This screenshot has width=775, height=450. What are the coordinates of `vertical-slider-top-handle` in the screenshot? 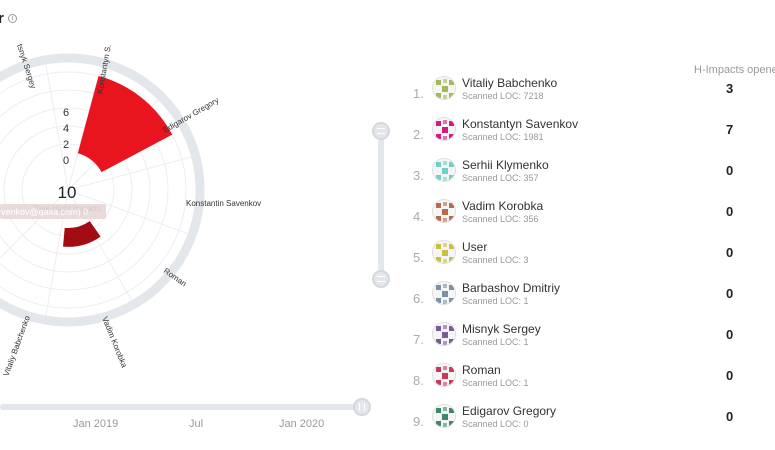 It's located at (381, 131).